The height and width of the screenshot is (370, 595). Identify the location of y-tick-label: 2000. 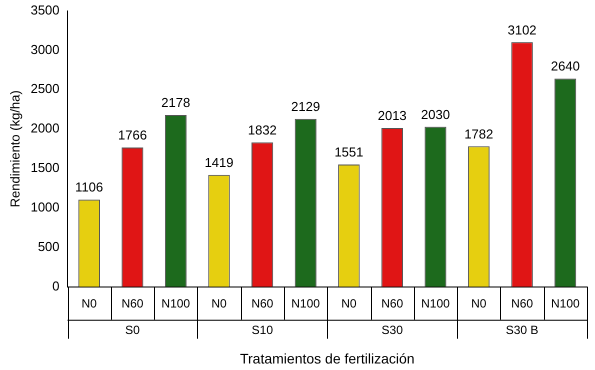
(45, 128).